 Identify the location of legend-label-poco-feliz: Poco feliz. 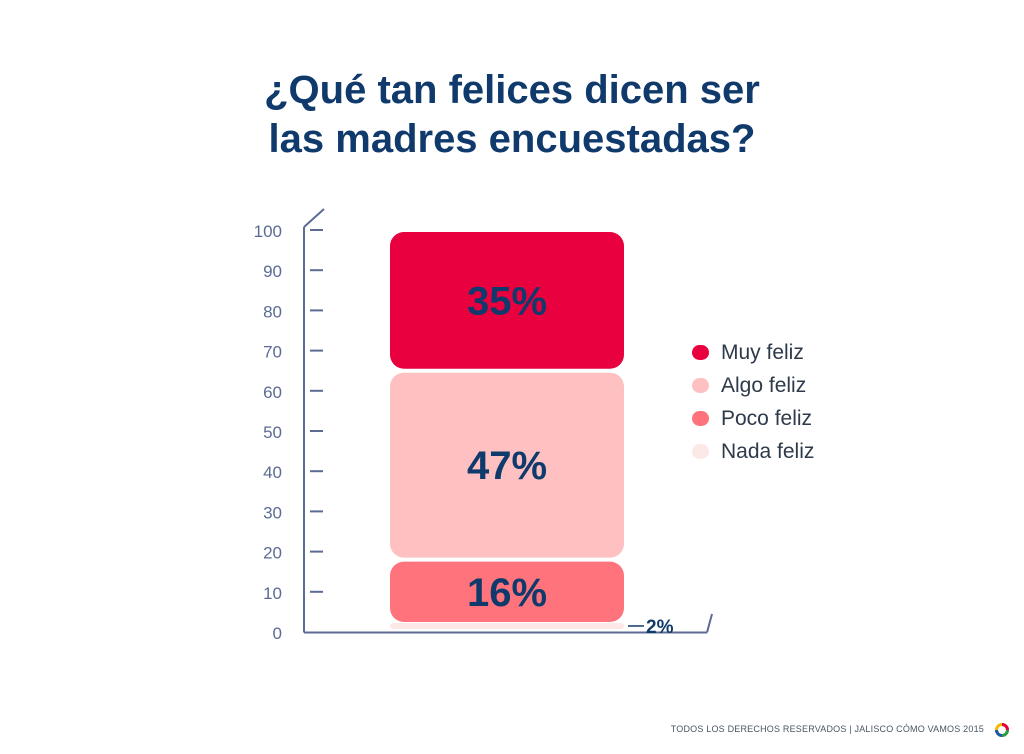
(767, 418).